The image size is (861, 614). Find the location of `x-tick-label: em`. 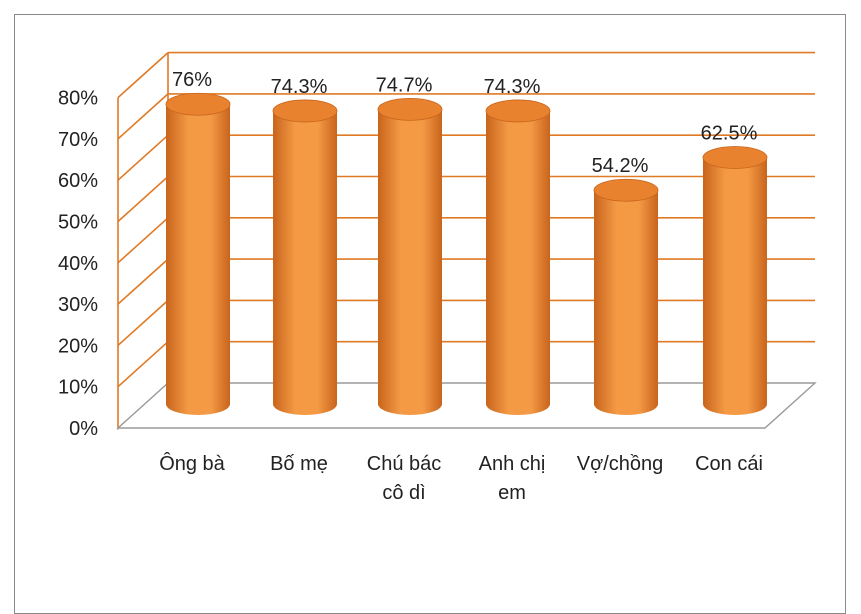

x-tick-label: em is located at coordinates (512, 493).